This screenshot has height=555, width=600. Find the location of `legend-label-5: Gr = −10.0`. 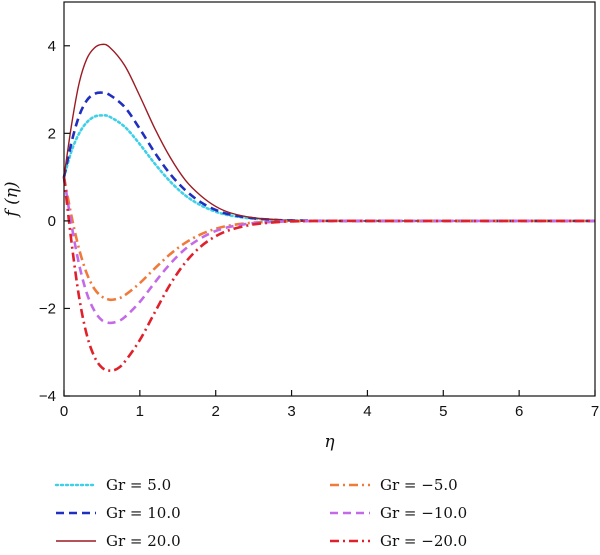

legend-label-5: Gr = −10.0 is located at coordinates (423, 513).